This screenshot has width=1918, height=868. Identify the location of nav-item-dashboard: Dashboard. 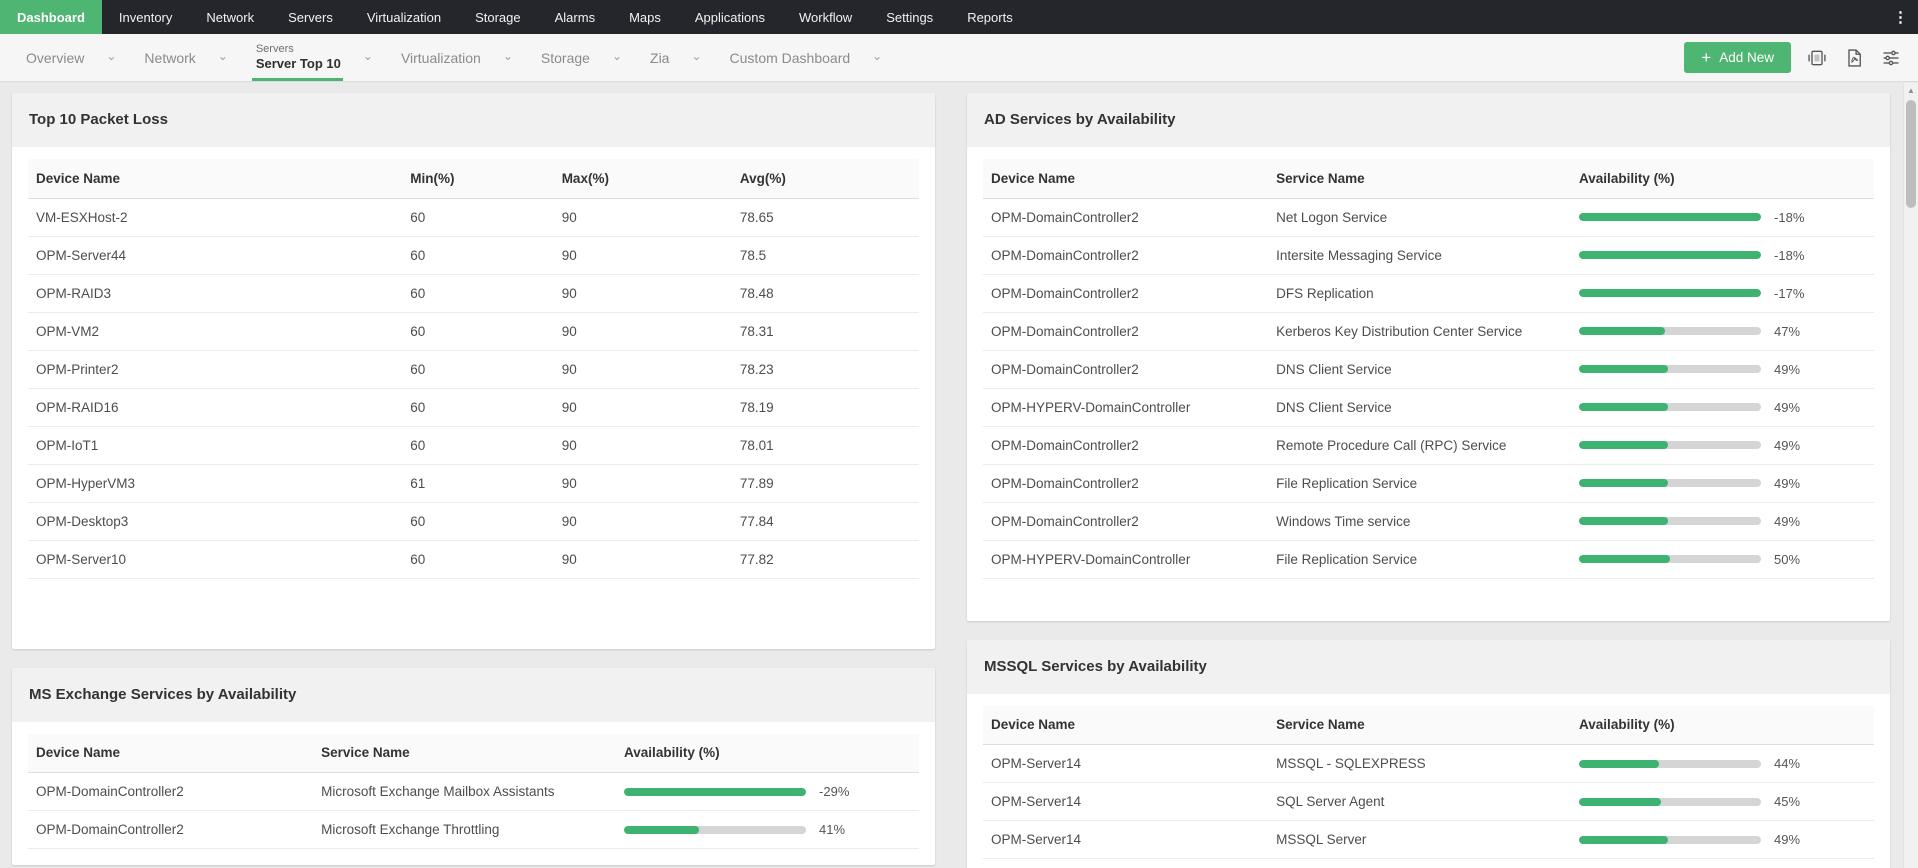
(51, 17).